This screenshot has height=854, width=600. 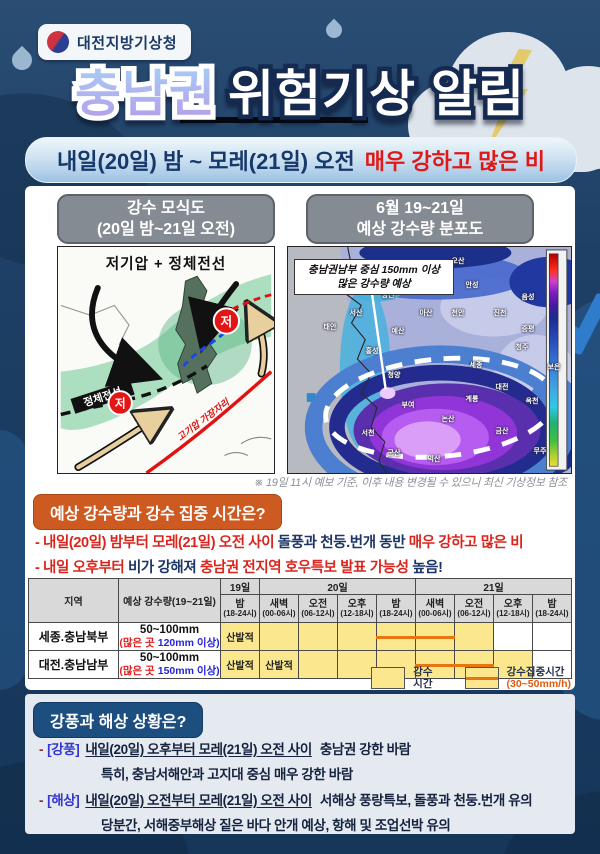 I want to click on city-label: 안성, so click(x=472, y=285).